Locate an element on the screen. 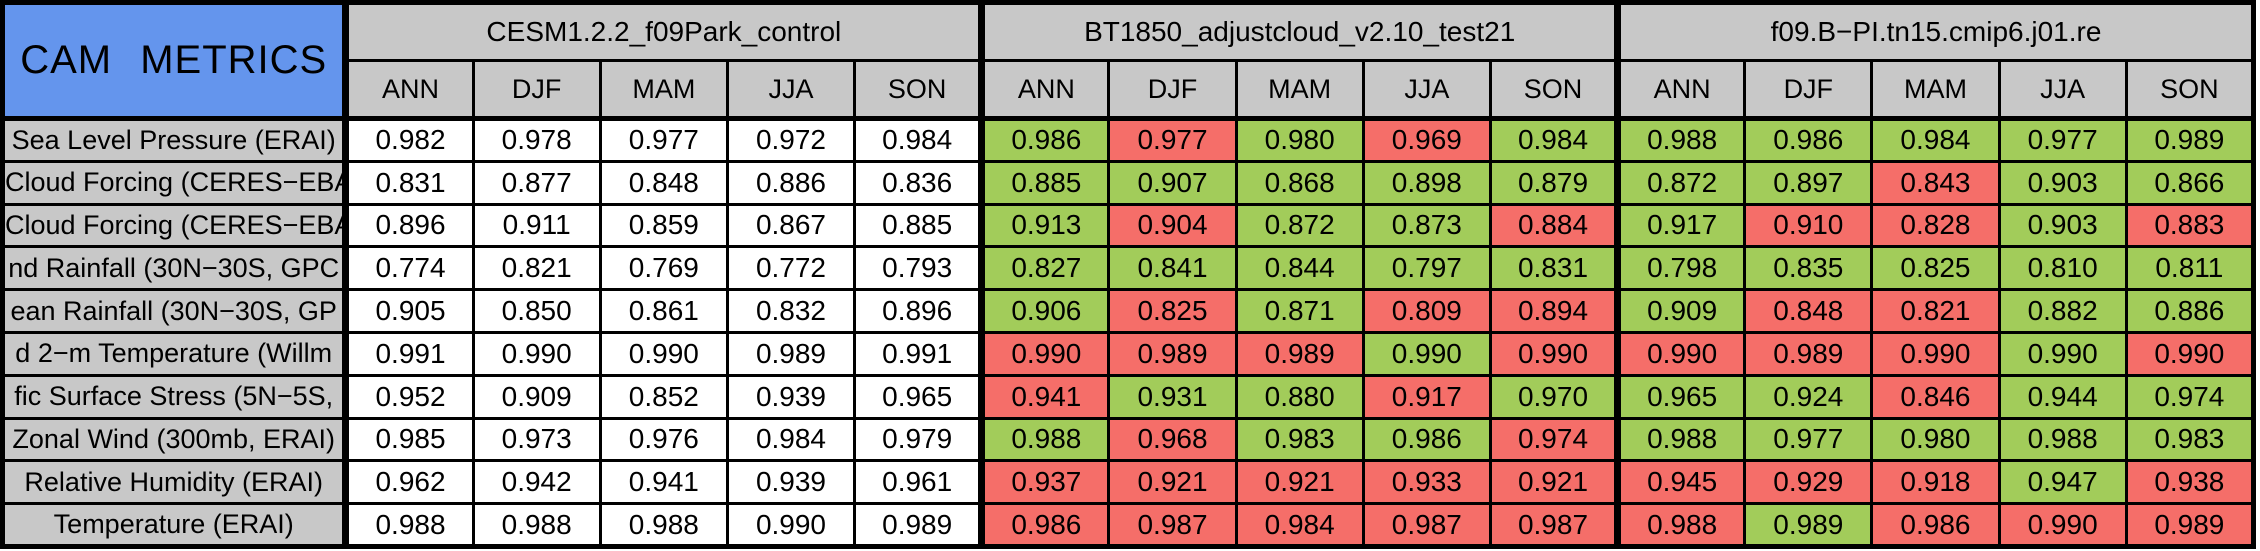  metric-row-label: fic Surface Stress (5N−5S, is located at coordinates (174, 396).